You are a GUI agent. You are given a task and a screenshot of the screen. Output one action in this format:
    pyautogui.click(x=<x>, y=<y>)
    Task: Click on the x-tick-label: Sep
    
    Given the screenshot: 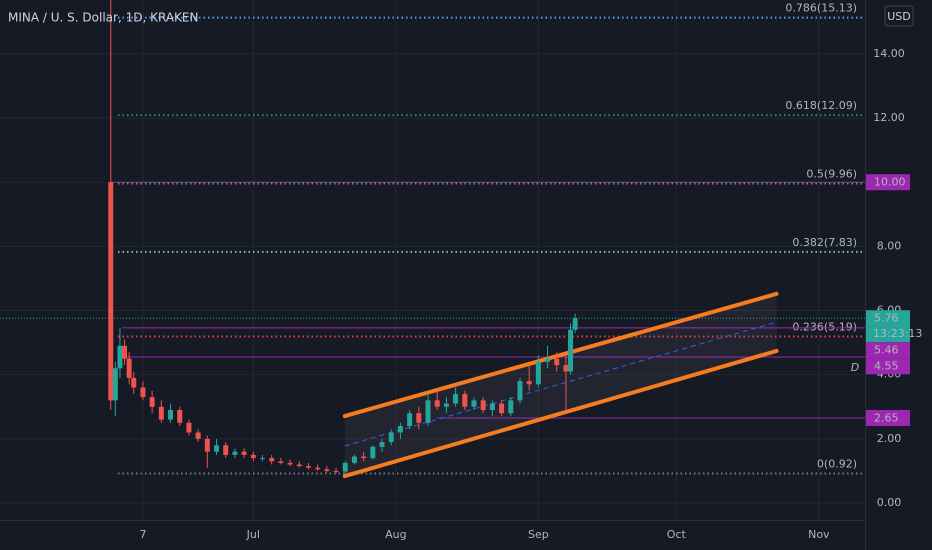 What is the action you would take?
    pyautogui.click(x=538, y=534)
    